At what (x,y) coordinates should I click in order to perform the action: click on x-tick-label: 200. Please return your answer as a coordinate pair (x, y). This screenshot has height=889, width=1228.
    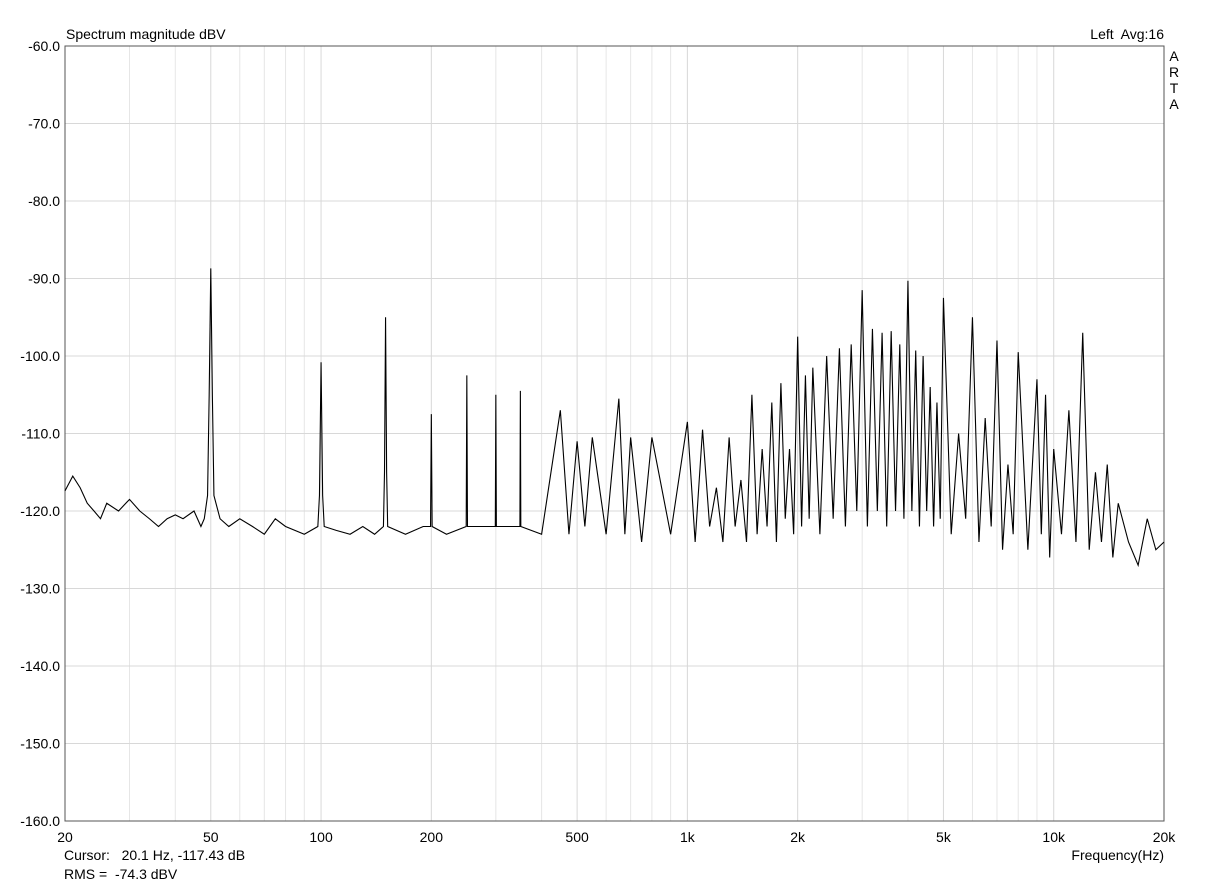
    Looking at the image, I should click on (432, 837).